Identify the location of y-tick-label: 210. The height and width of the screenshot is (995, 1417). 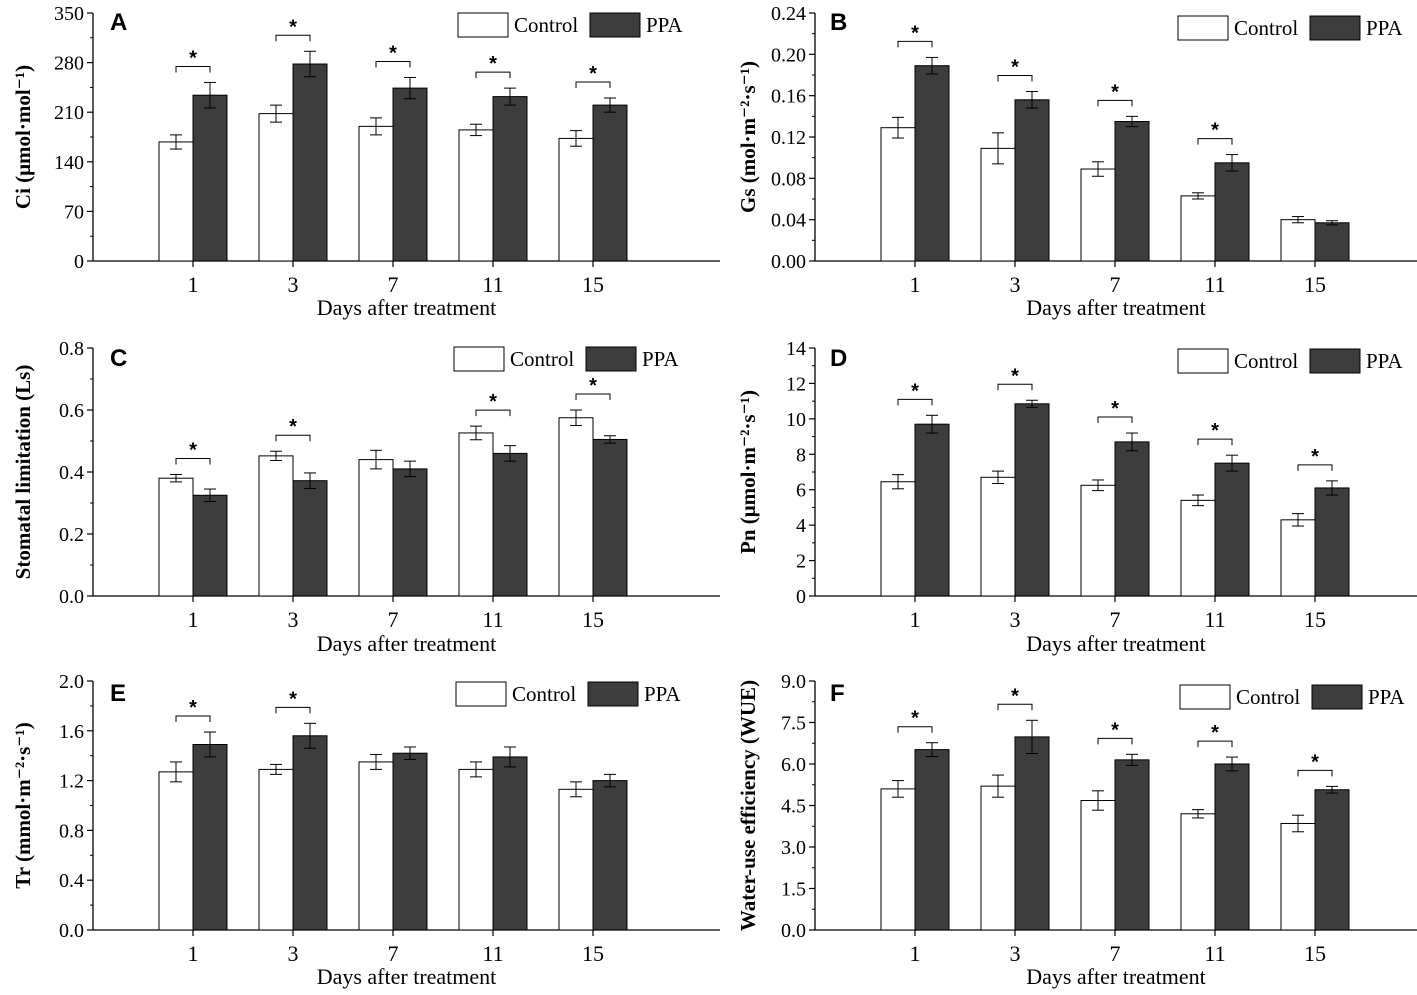
(69, 113).